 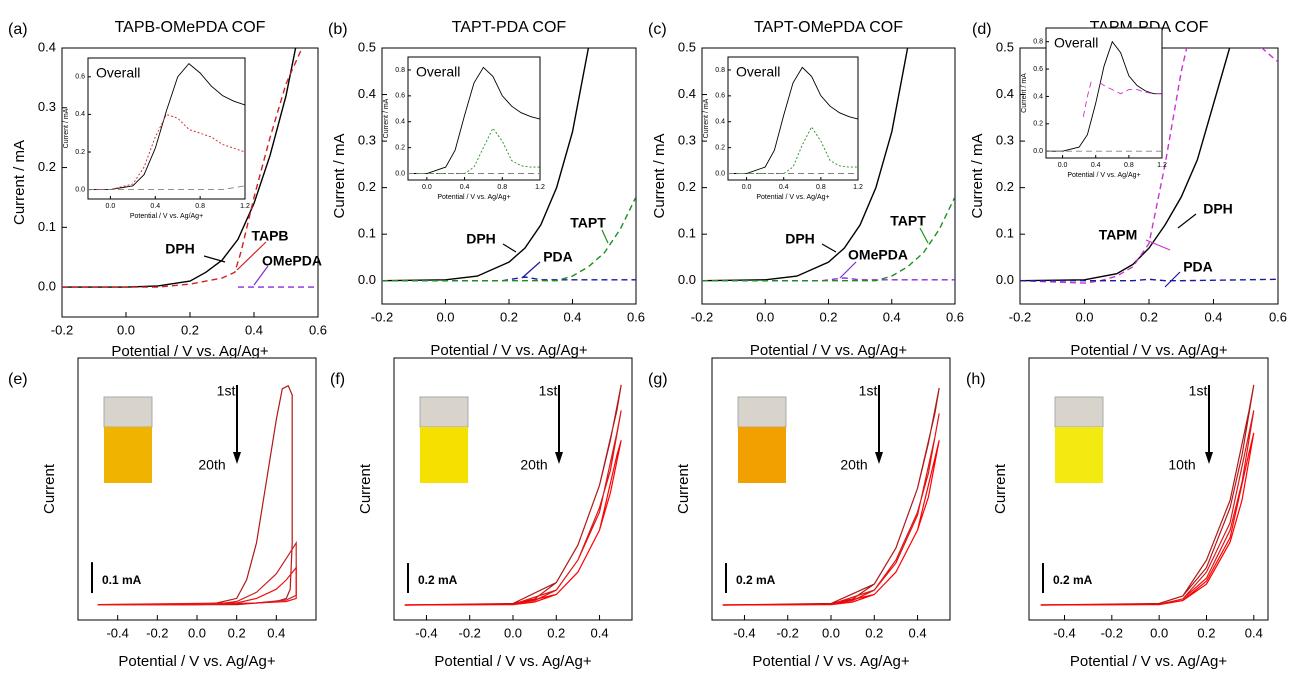 What do you see at coordinates (828, 27) in the screenshot?
I see `chart-title: TAPT-OMePDA COF` at bounding box center [828, 27].